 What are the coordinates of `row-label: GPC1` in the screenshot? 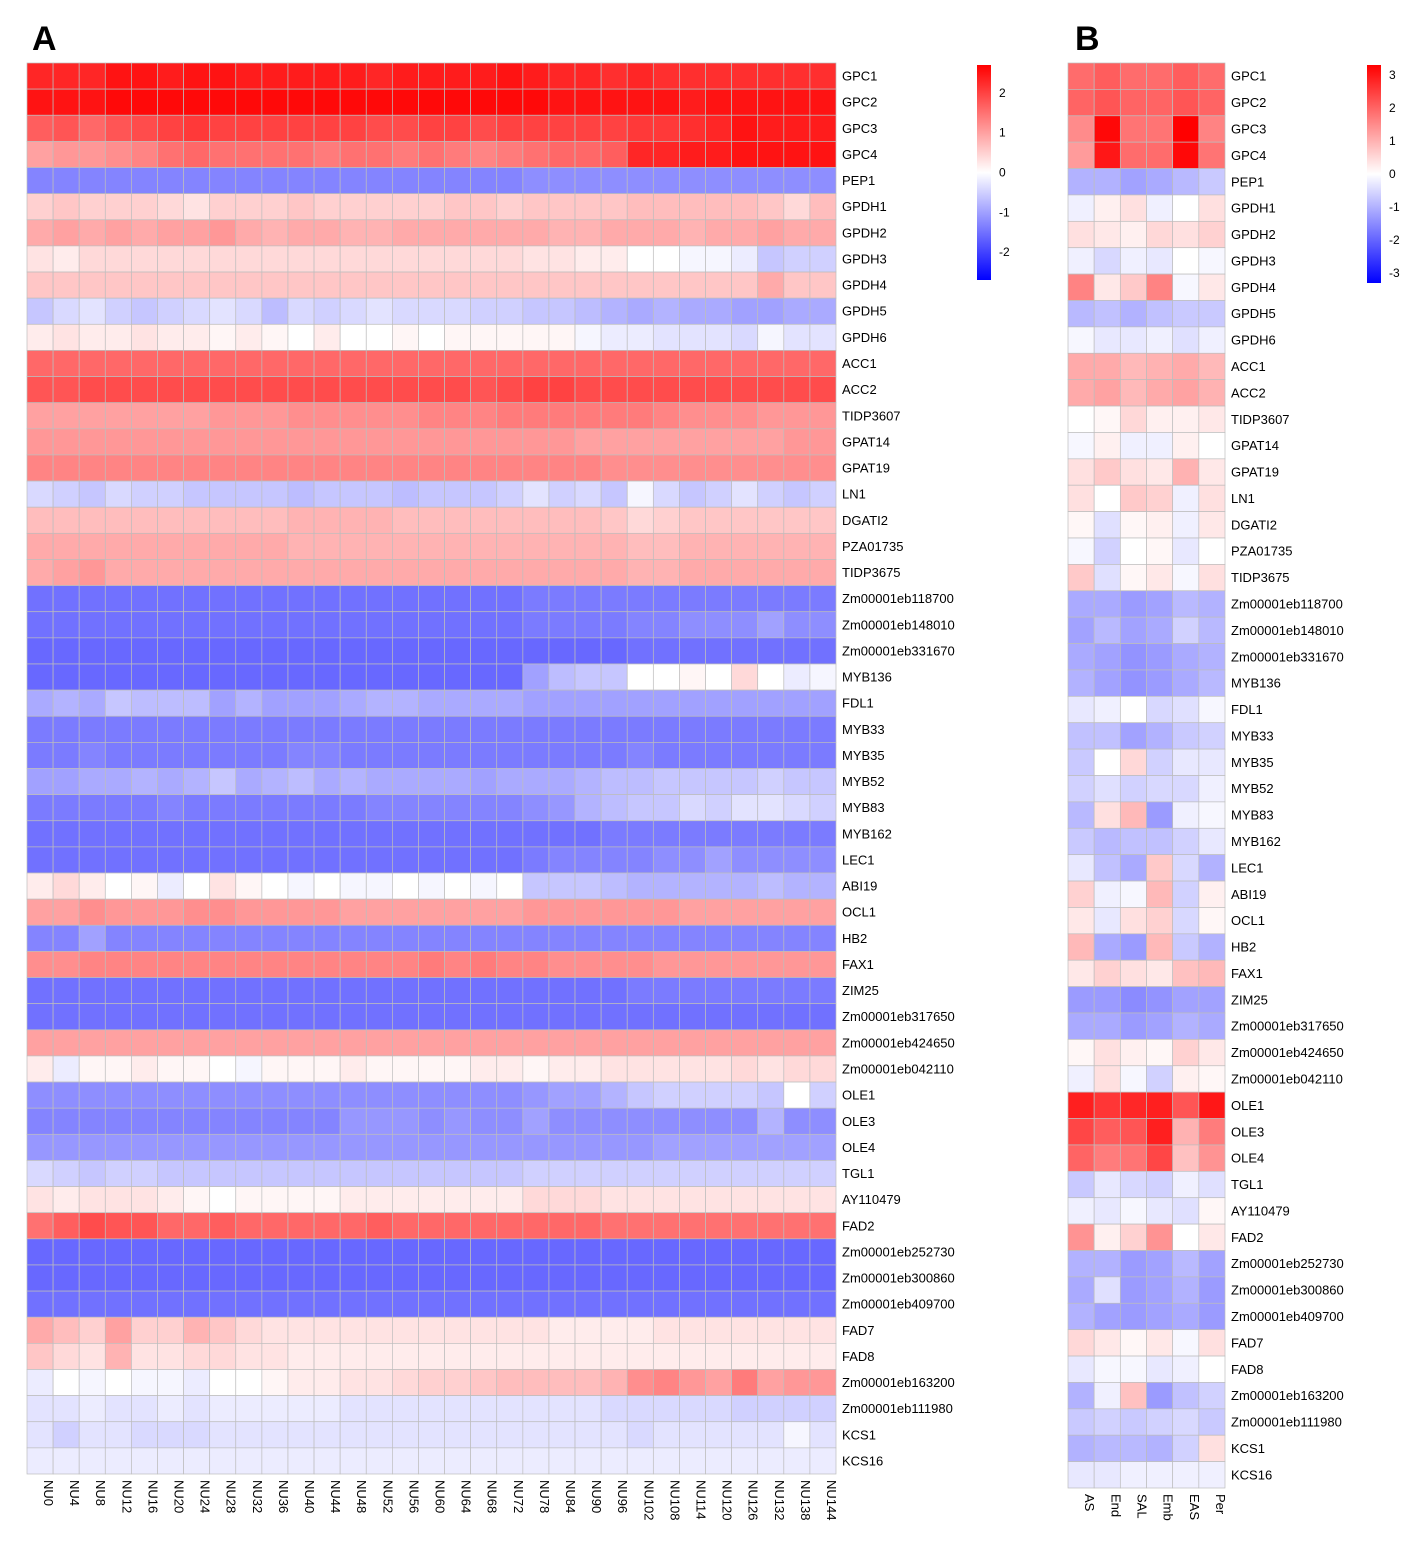 It's located at (859, 76).